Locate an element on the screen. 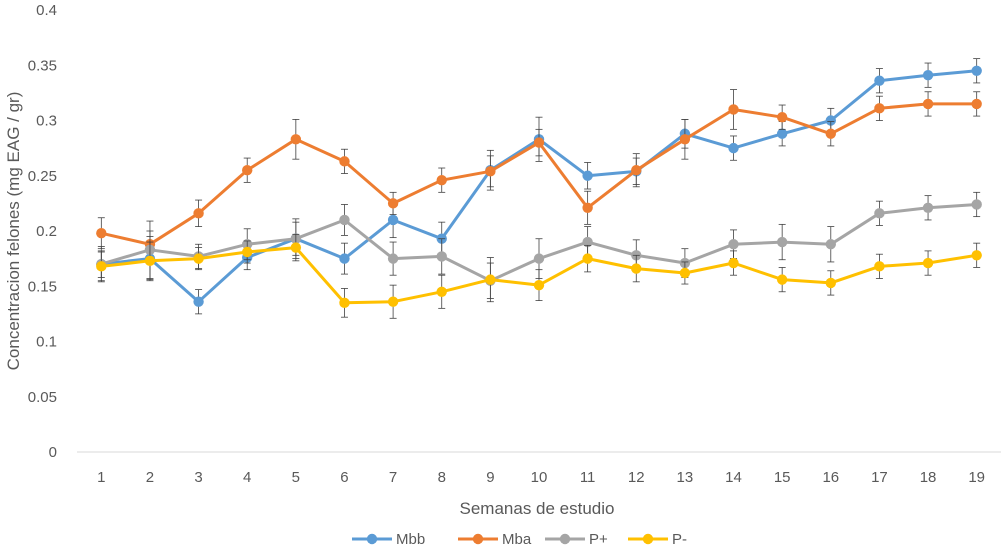 The height and width of the screenshot is (552, 1007). y-tick-label: 0.05 is located at coordinates (42, 397).